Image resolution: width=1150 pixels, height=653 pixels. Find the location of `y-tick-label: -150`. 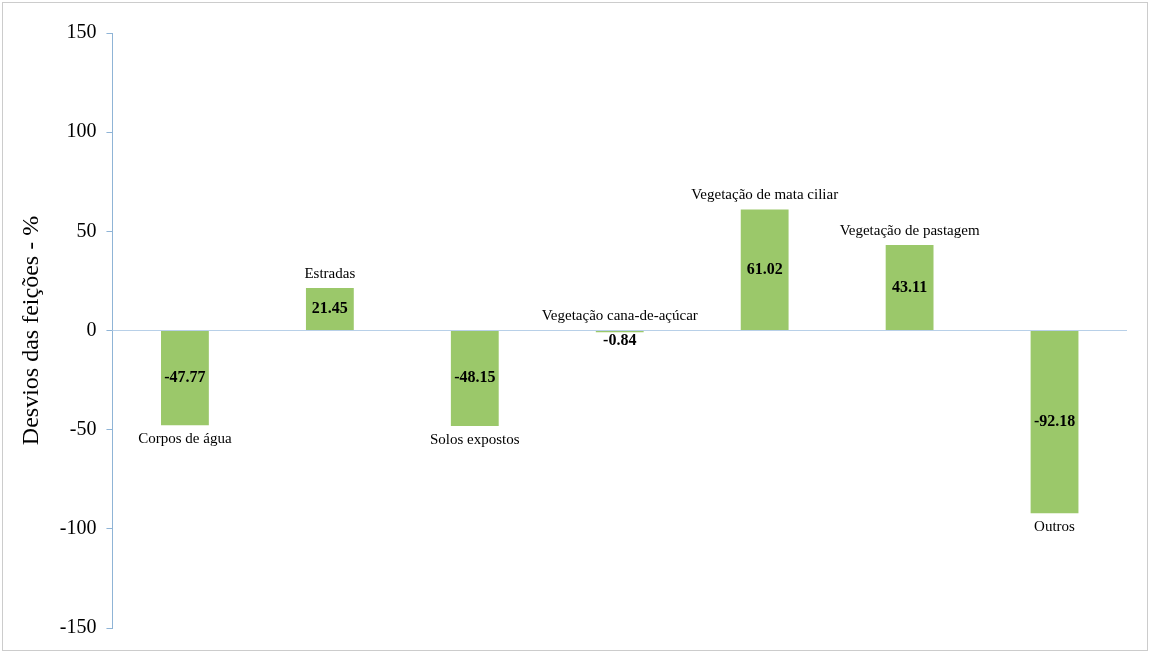

y-tick-label: -150 is located at coordinates (78, 626).